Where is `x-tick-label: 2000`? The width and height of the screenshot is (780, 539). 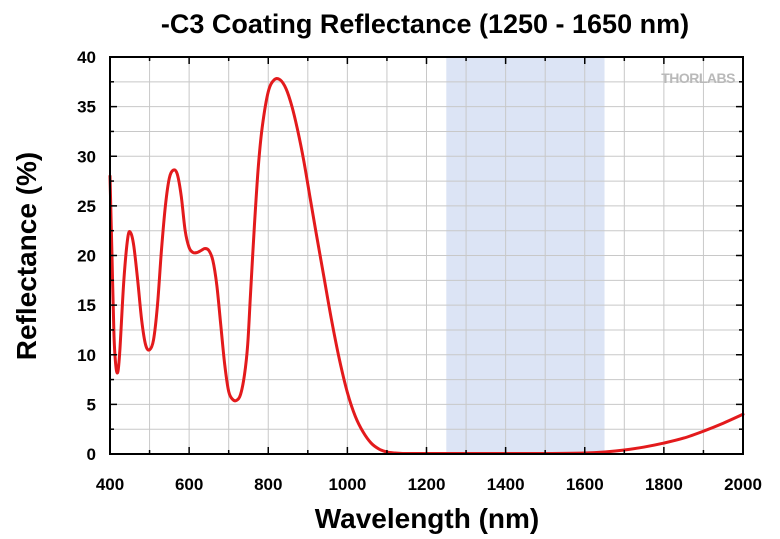
x-tick-label: 2000 is located at coordinates (743, 484).